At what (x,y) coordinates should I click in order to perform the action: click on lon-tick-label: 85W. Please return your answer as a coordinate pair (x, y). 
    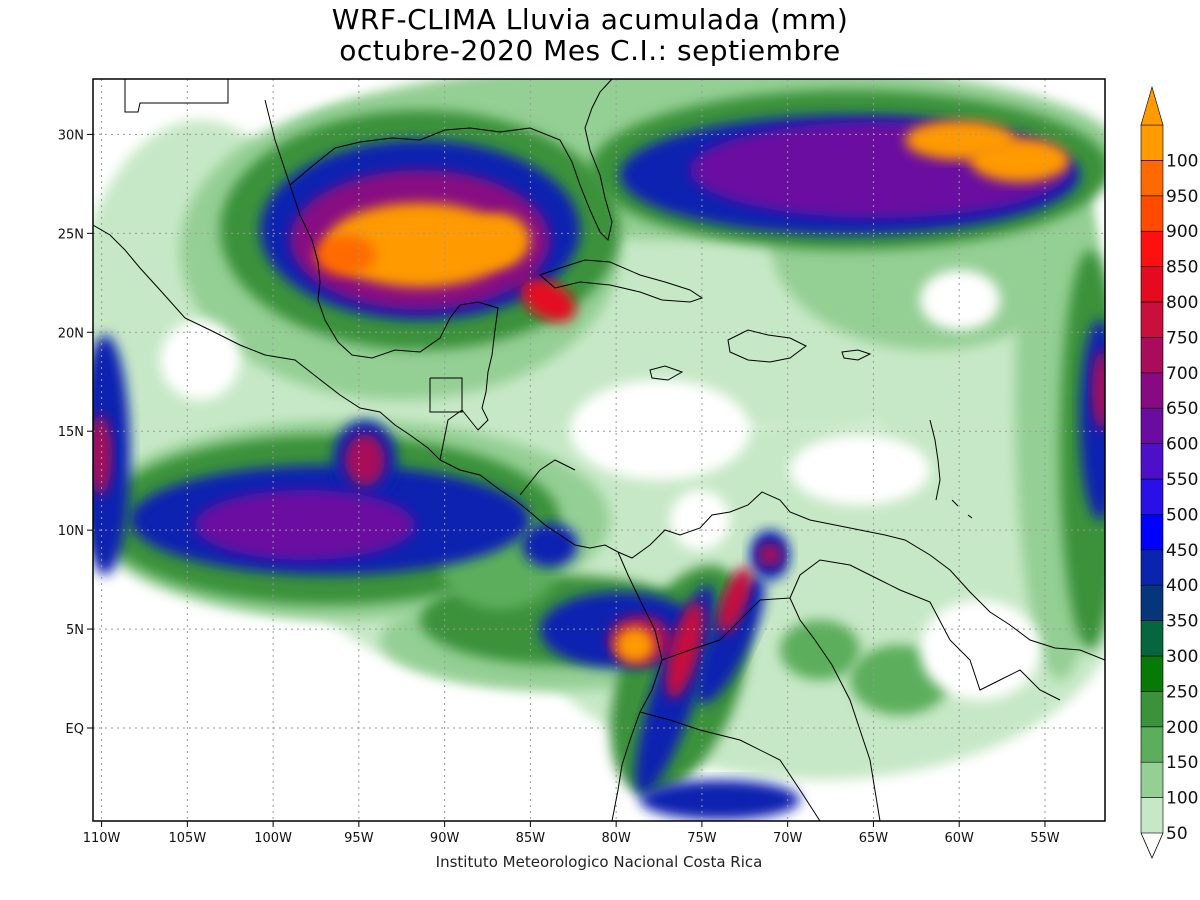
    Looking at the image, I should click on (531, 838).